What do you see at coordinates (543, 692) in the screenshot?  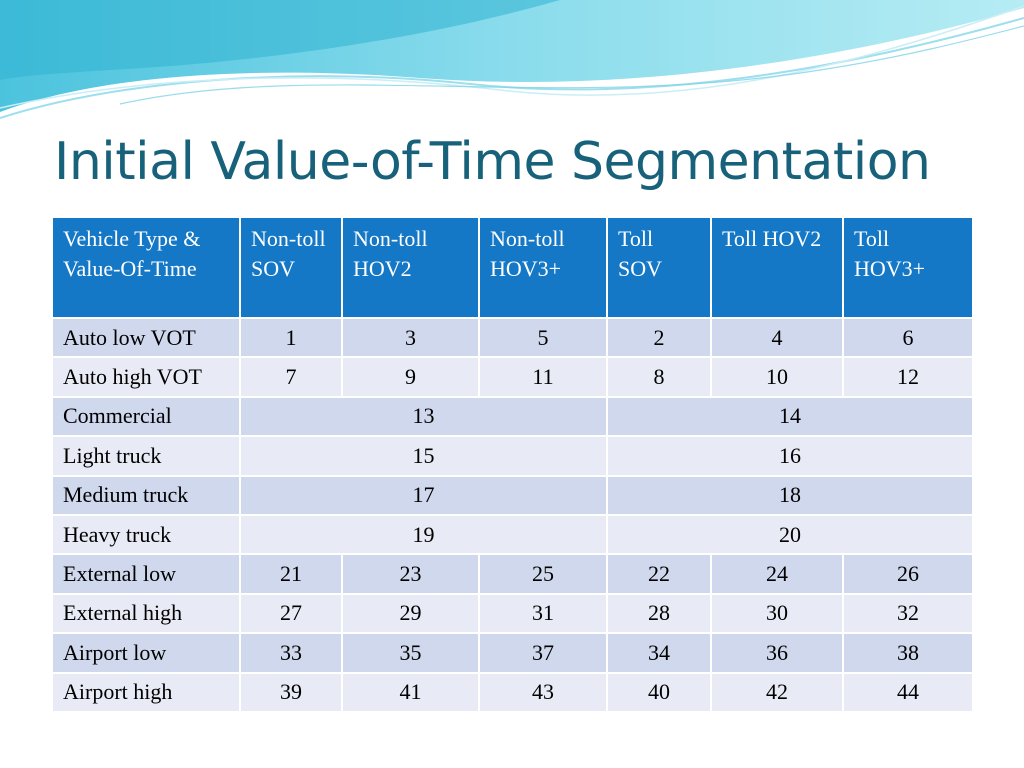 I see `table-cell: 43` at bounding box center [543, 692].